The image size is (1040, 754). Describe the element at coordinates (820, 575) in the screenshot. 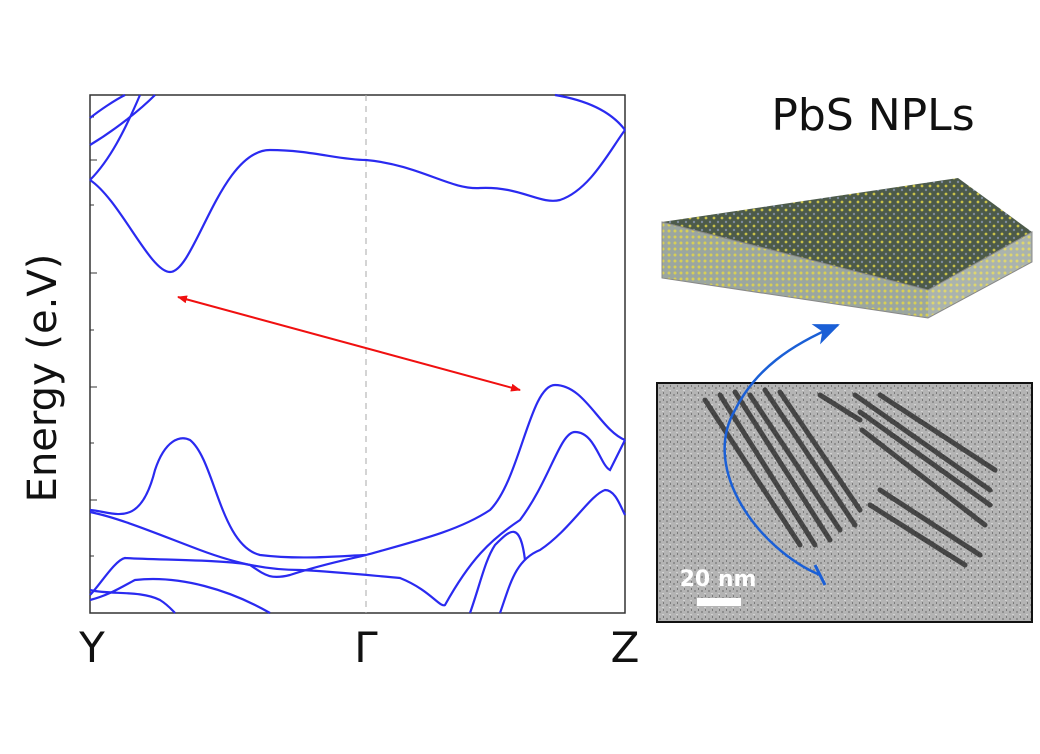

I see `arrow-tail` at that location.